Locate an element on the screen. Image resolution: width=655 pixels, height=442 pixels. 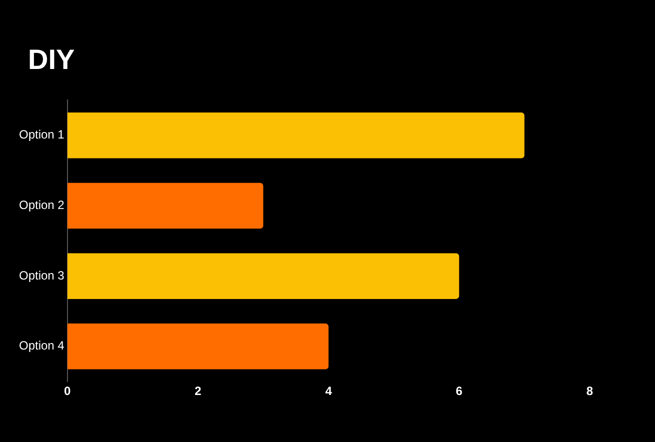
y-tick-label: Option 1 is located at coordinates (41, 135).